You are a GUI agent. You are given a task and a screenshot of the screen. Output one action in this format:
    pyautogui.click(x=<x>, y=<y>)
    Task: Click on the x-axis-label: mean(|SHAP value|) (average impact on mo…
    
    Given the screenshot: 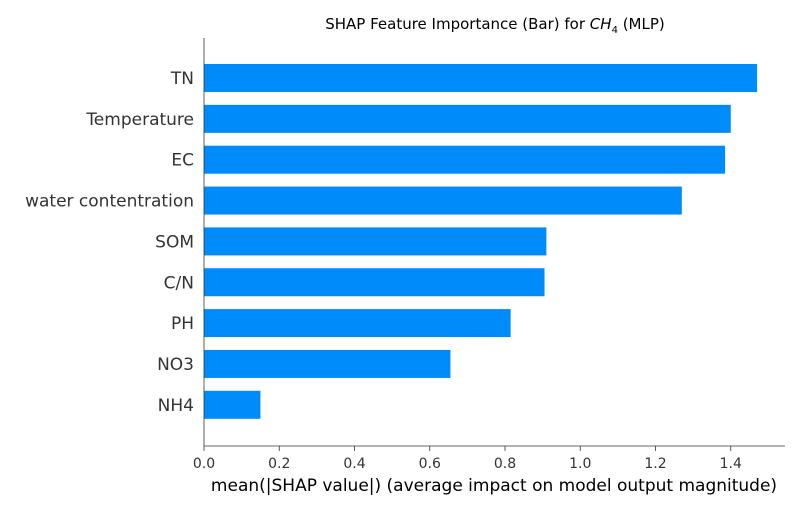 What is the action you would take?
    pyautogui.click(x=494, y=486)
    